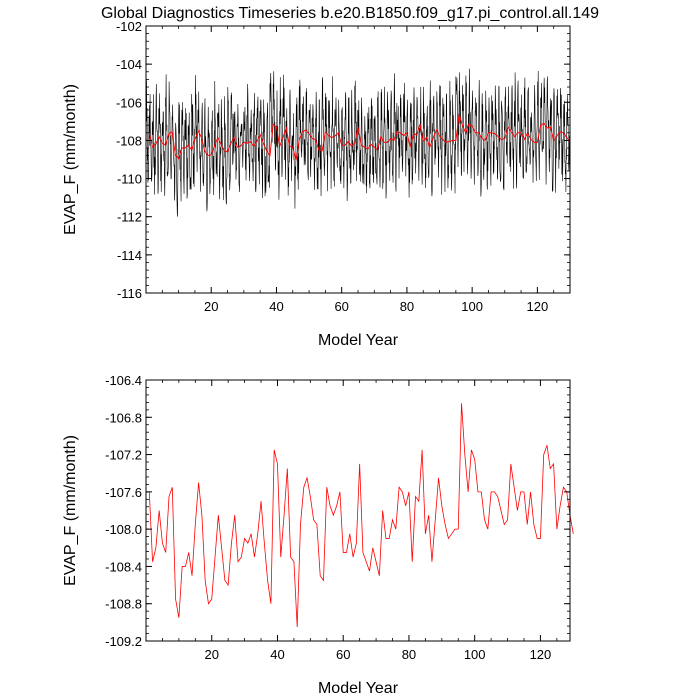  I want to click on y-tick-label: -108.8, so click(123, 604).